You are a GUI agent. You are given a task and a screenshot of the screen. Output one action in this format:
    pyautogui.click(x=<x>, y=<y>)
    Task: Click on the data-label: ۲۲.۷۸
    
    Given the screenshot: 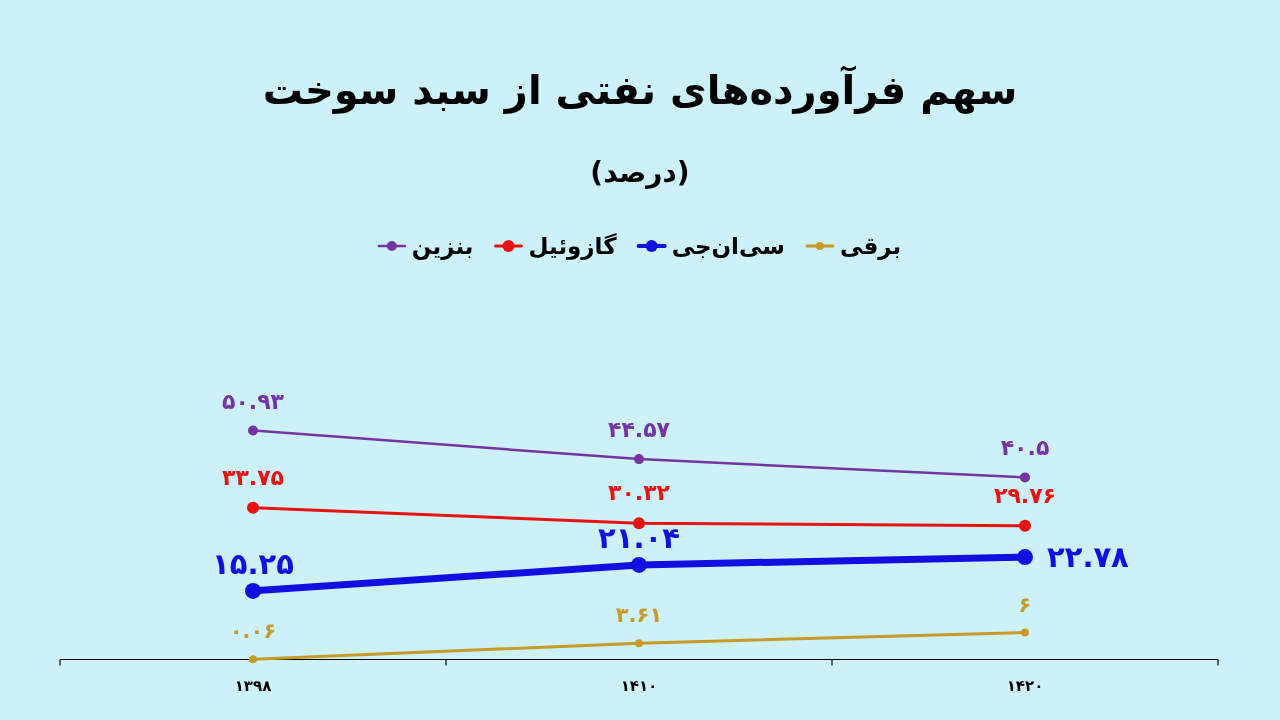 What is the action you would take?
    pyautogui.click(x=1088, y=557)
    